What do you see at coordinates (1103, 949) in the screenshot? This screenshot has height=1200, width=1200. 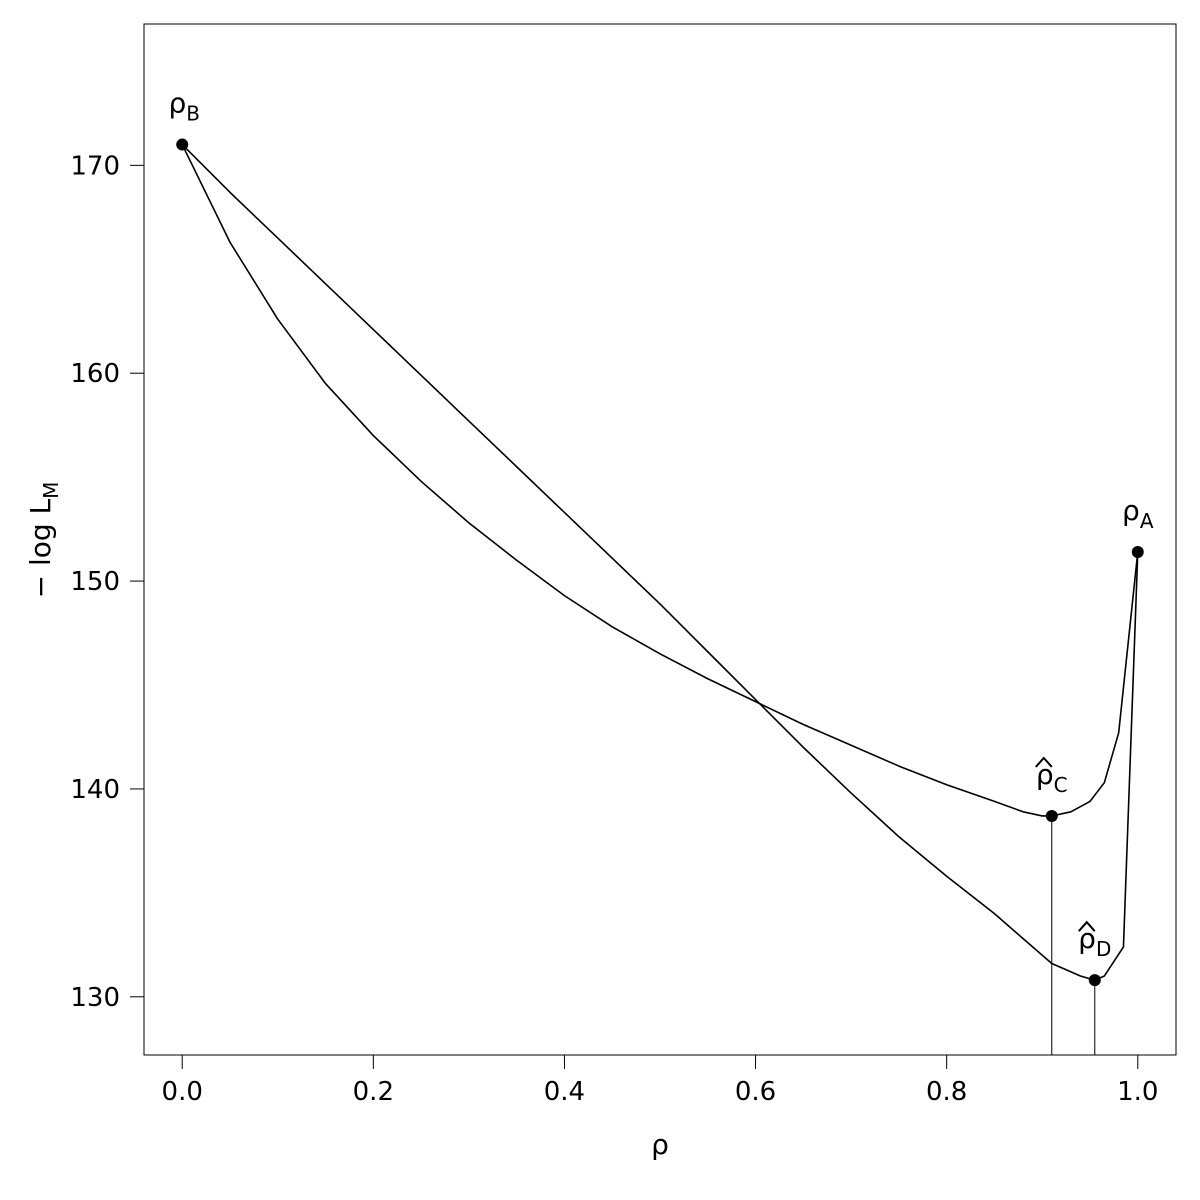 I see `point-label-sub: D` at bounding box center [1103, 949].